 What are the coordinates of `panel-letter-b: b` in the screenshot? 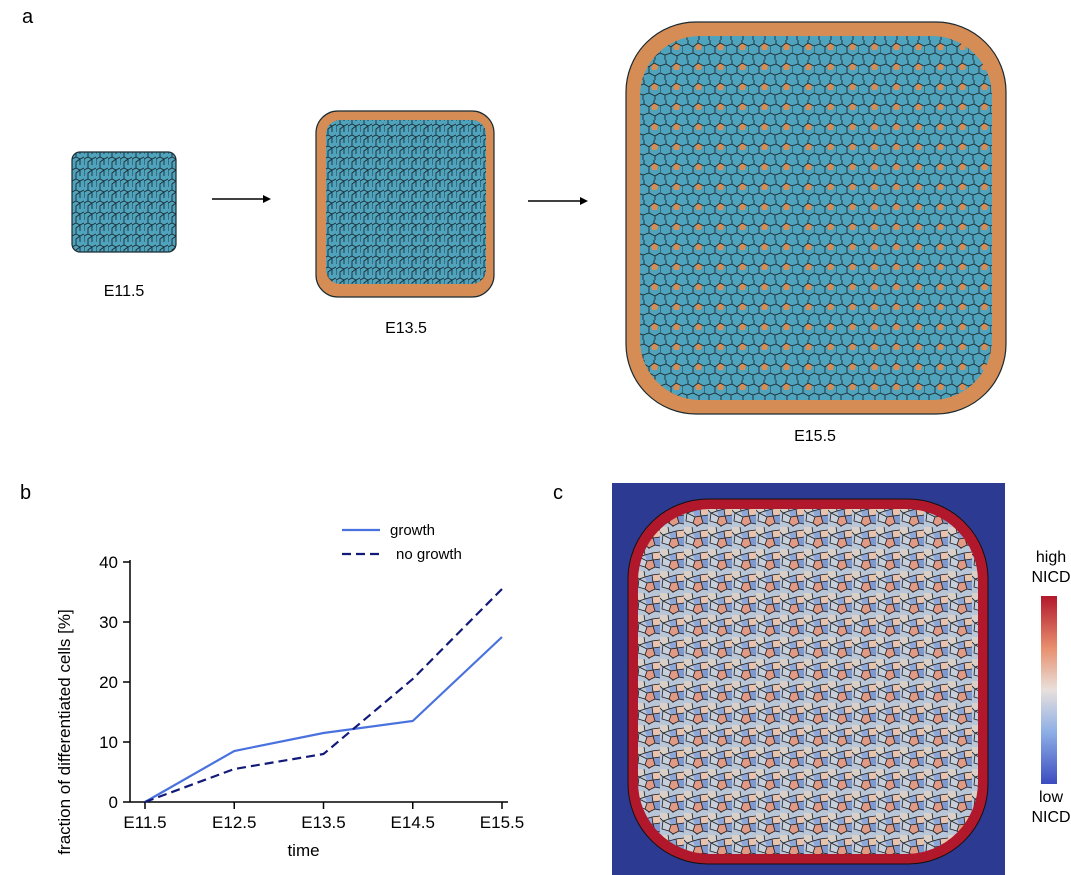 It's located at (26, 493).